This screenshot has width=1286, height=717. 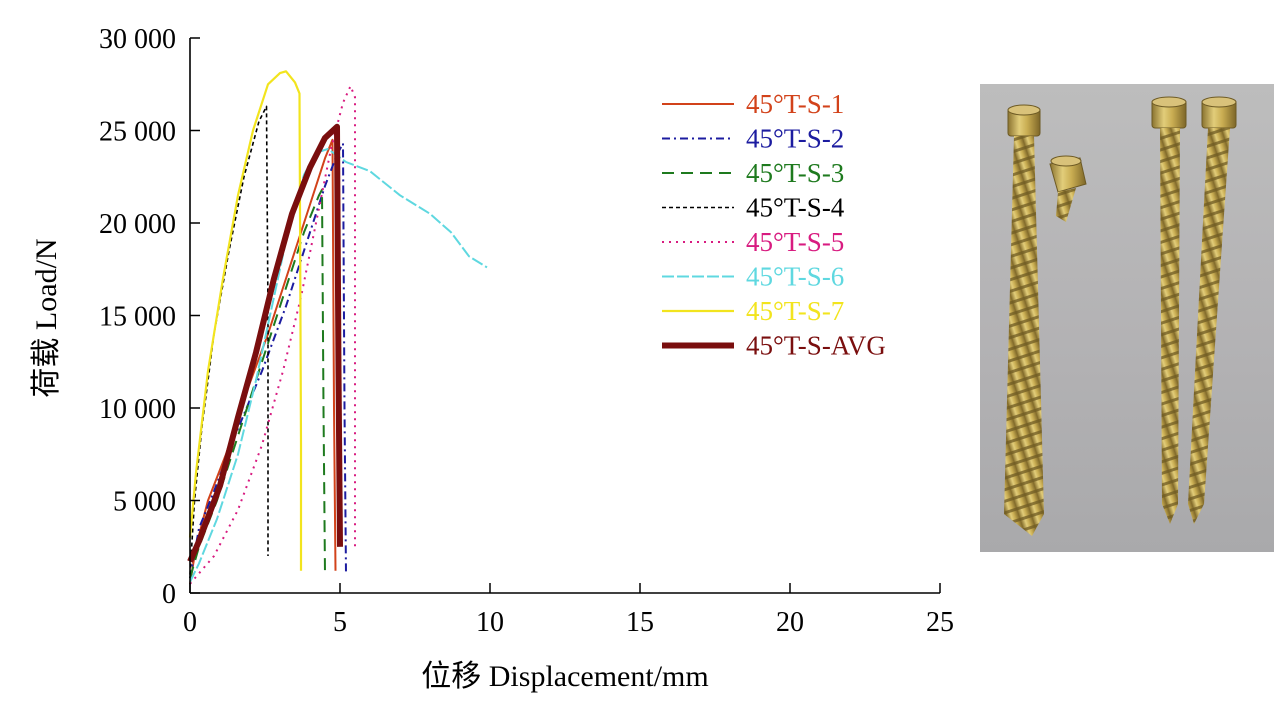 What do you see at coordinates (1127, 318) in the screenshot?
I see `screw-specimens-photo` at bounding box center [1127, 318].